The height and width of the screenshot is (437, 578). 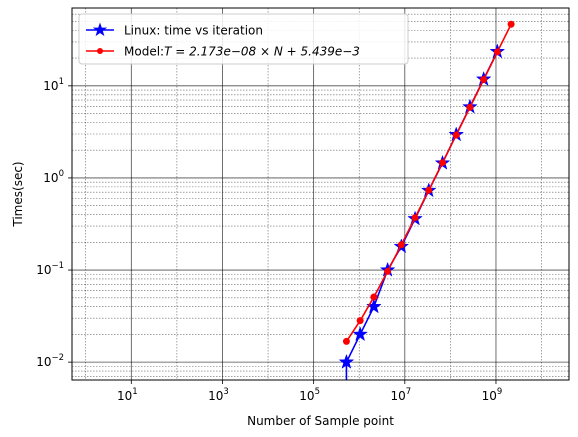 I want to click on x-tick-exponent: 1, so click(x=134, y=392).